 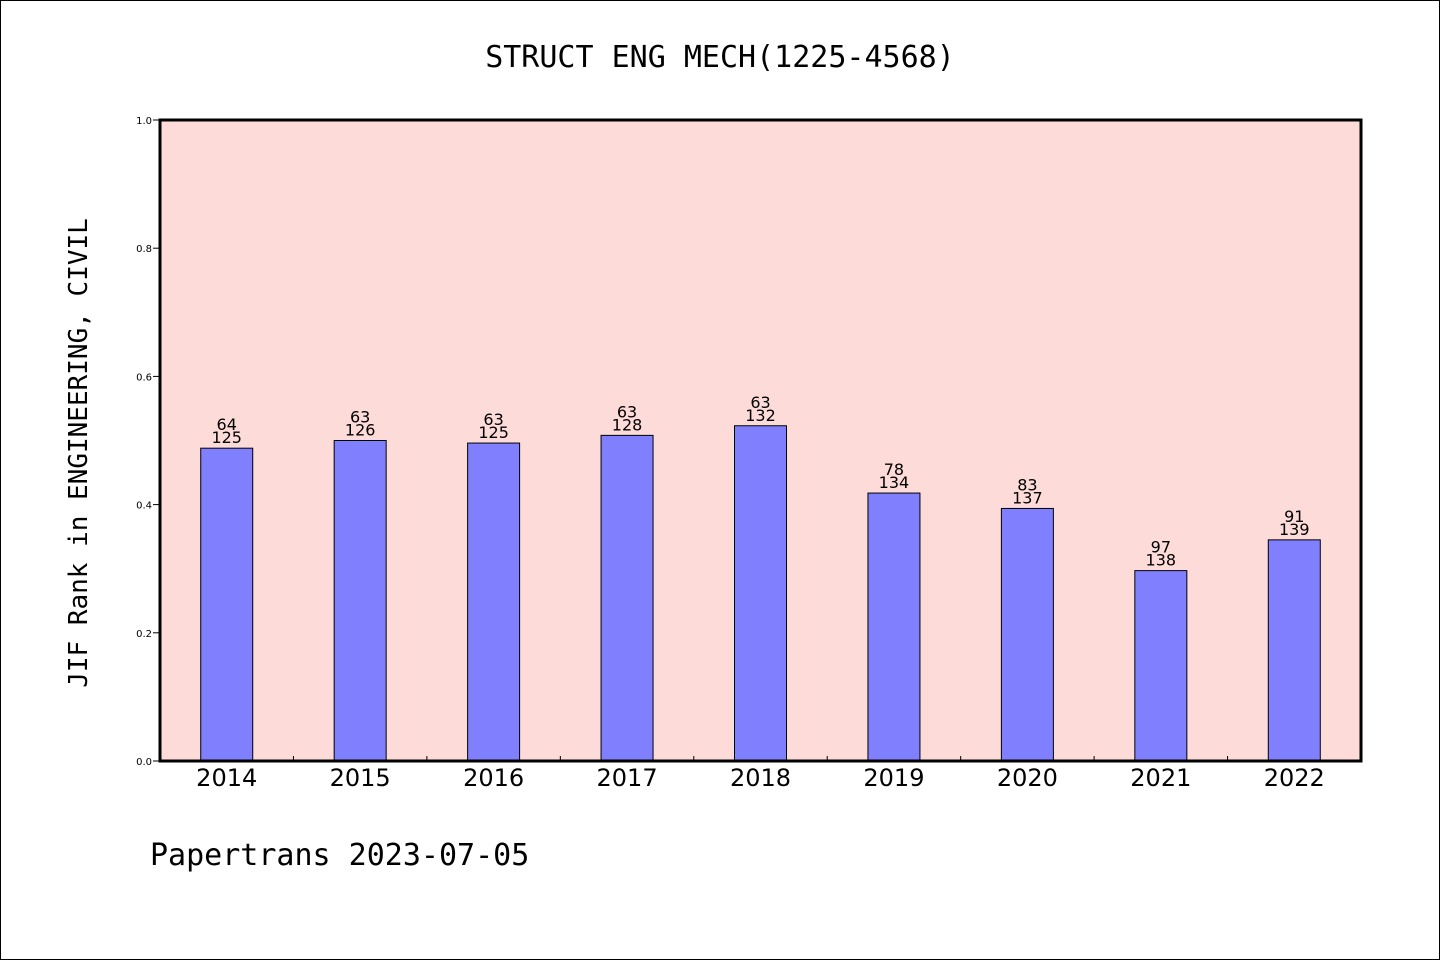 I want to click on x-tick-label: 2014, so click(x=226, y=778).